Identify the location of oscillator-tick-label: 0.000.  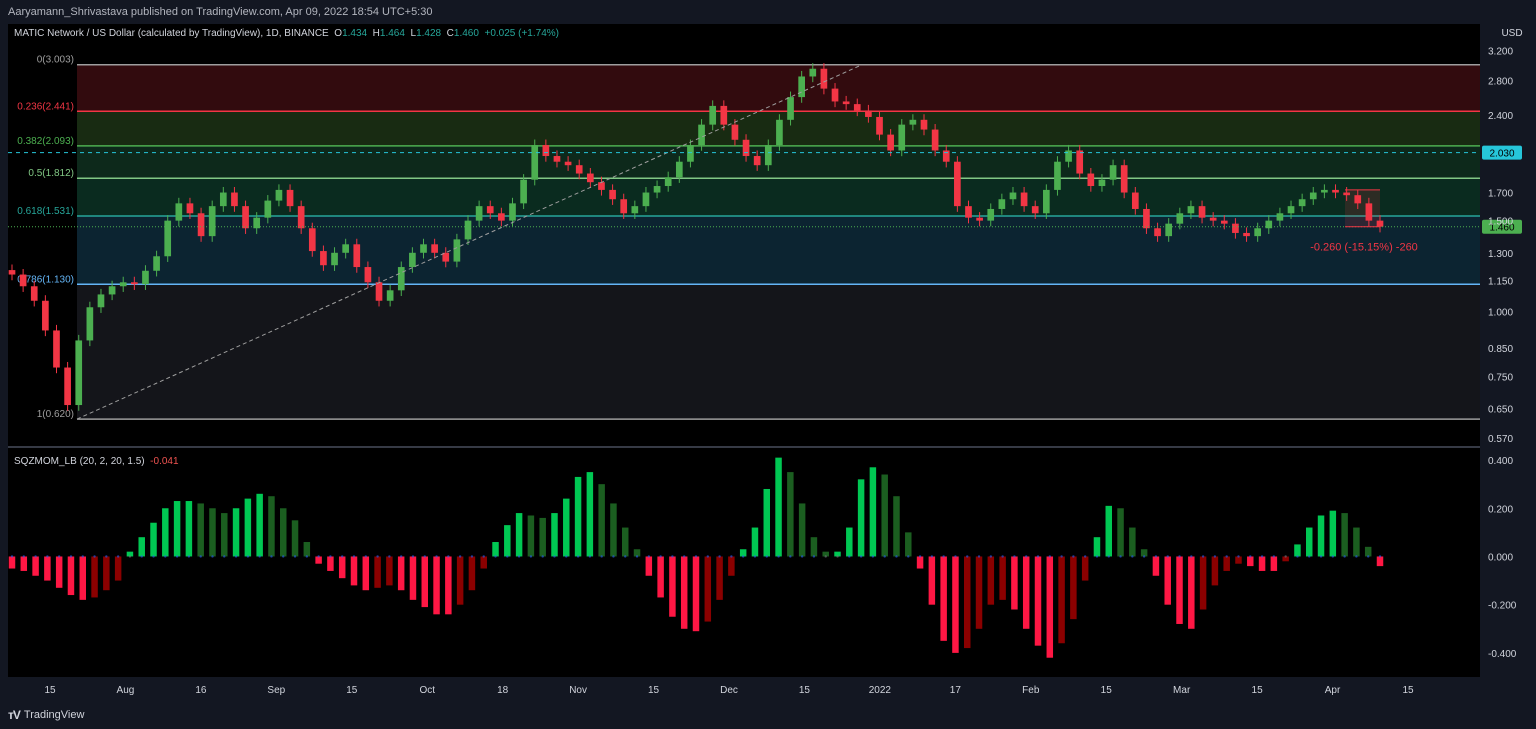
(1500, 557).